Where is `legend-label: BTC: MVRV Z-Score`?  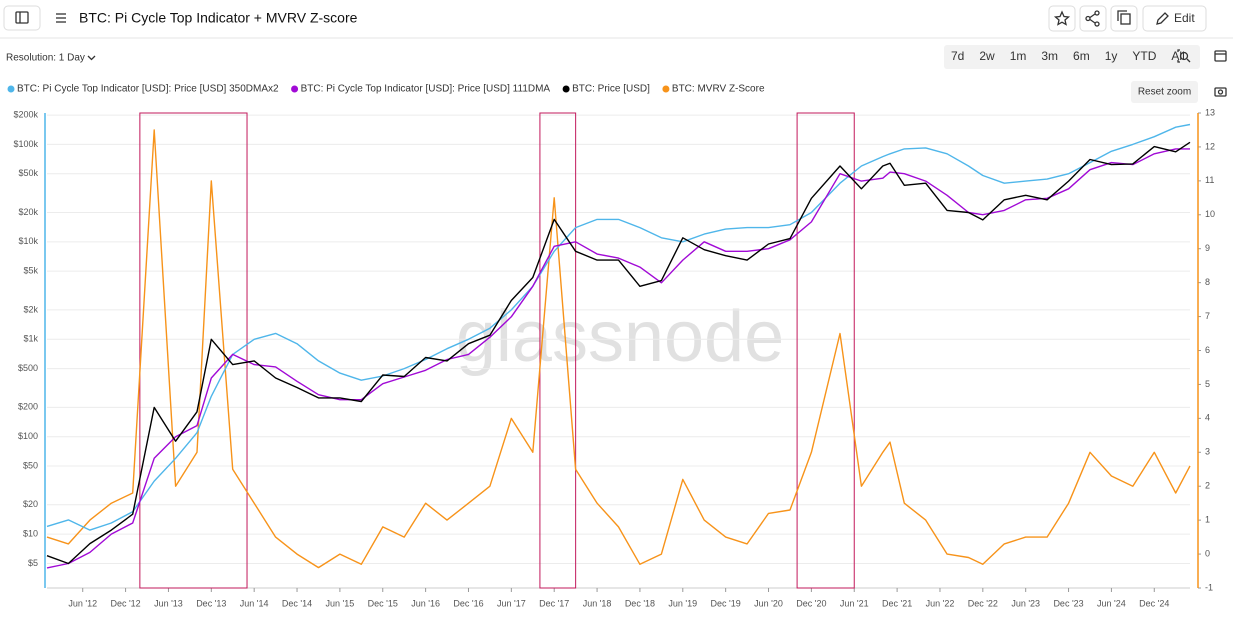 legend-label: BTC: MVRV Z-Score is located at coordinates (718, 89).